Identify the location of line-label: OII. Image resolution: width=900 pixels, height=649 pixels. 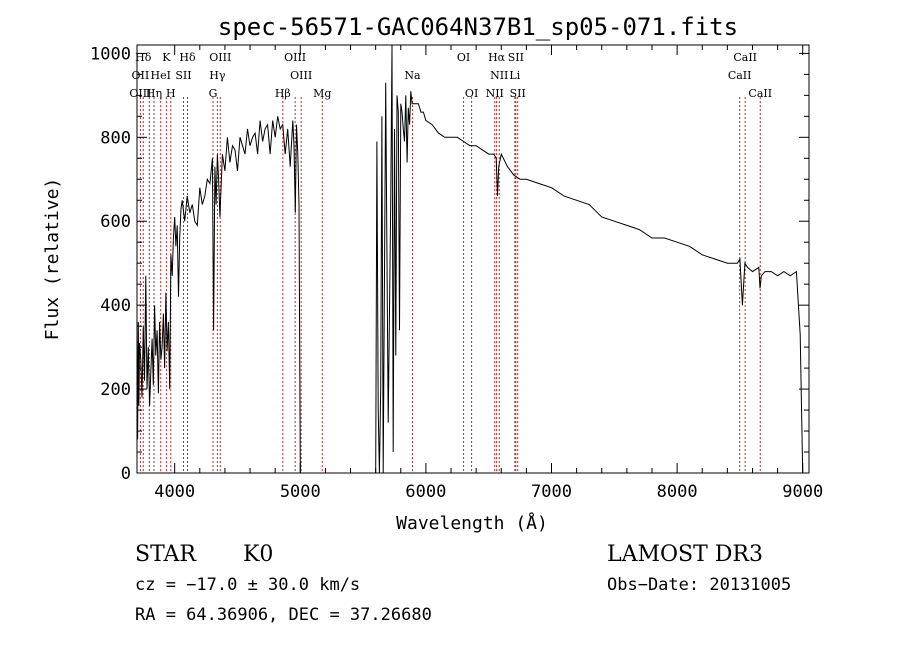
(141, 75).